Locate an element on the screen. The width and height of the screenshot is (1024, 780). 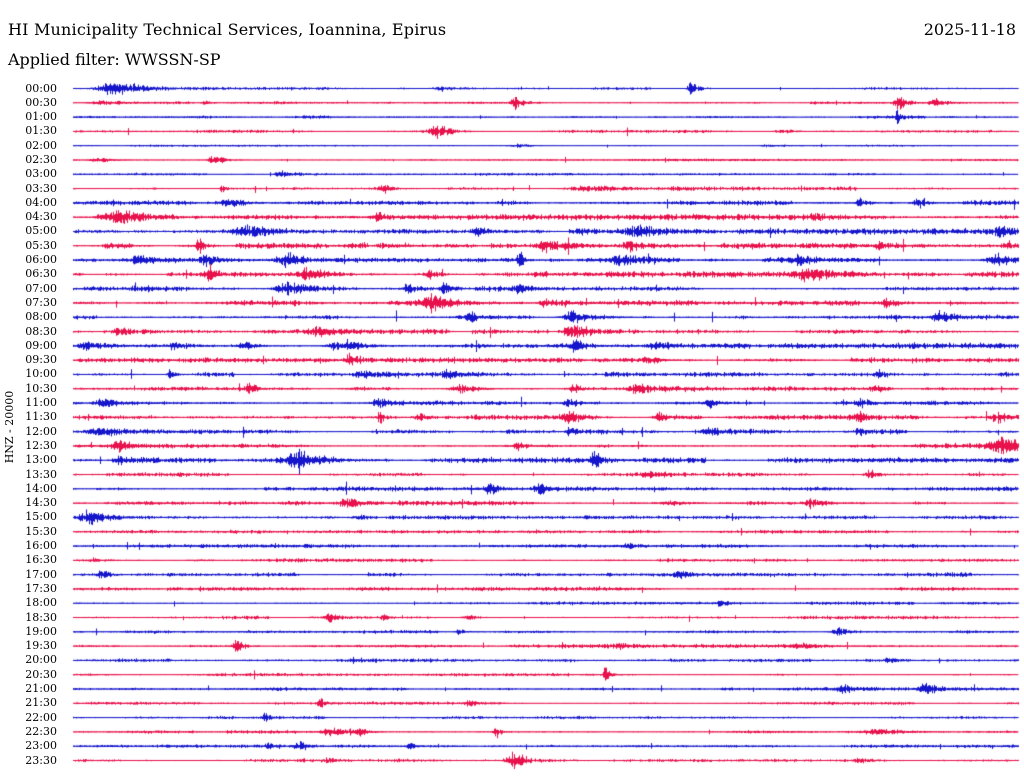
time-label: 02:00 is located at coordinates (41, 145).